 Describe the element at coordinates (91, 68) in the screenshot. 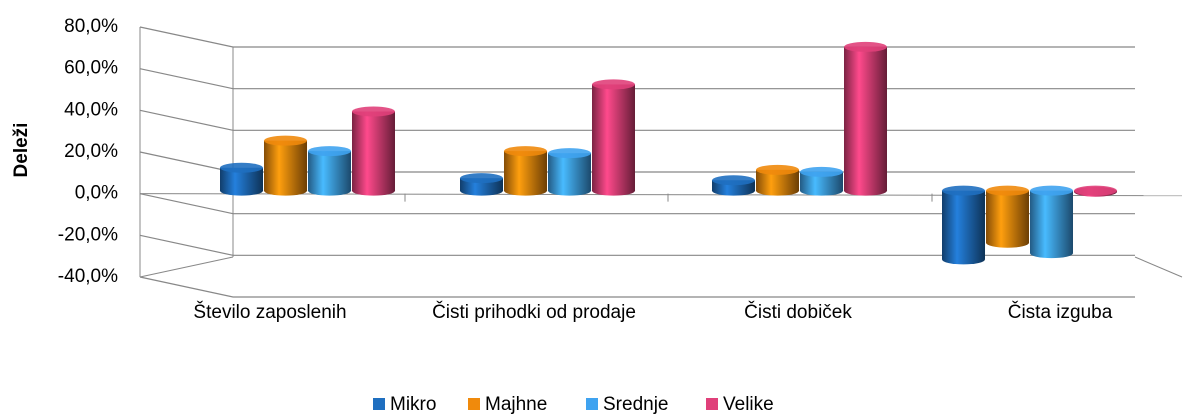

I see `y-tick-label: 60,0%` at that location.